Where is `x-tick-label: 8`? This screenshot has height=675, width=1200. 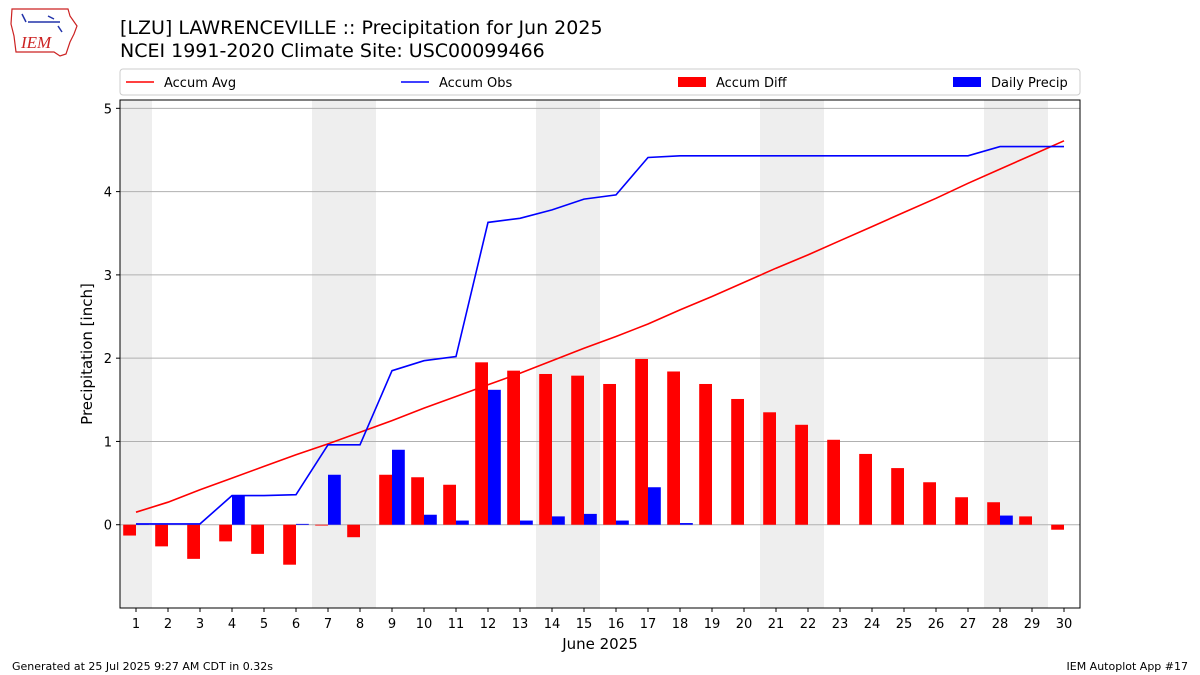
x-tick-label: 8 is located at coordinates (360, 624).